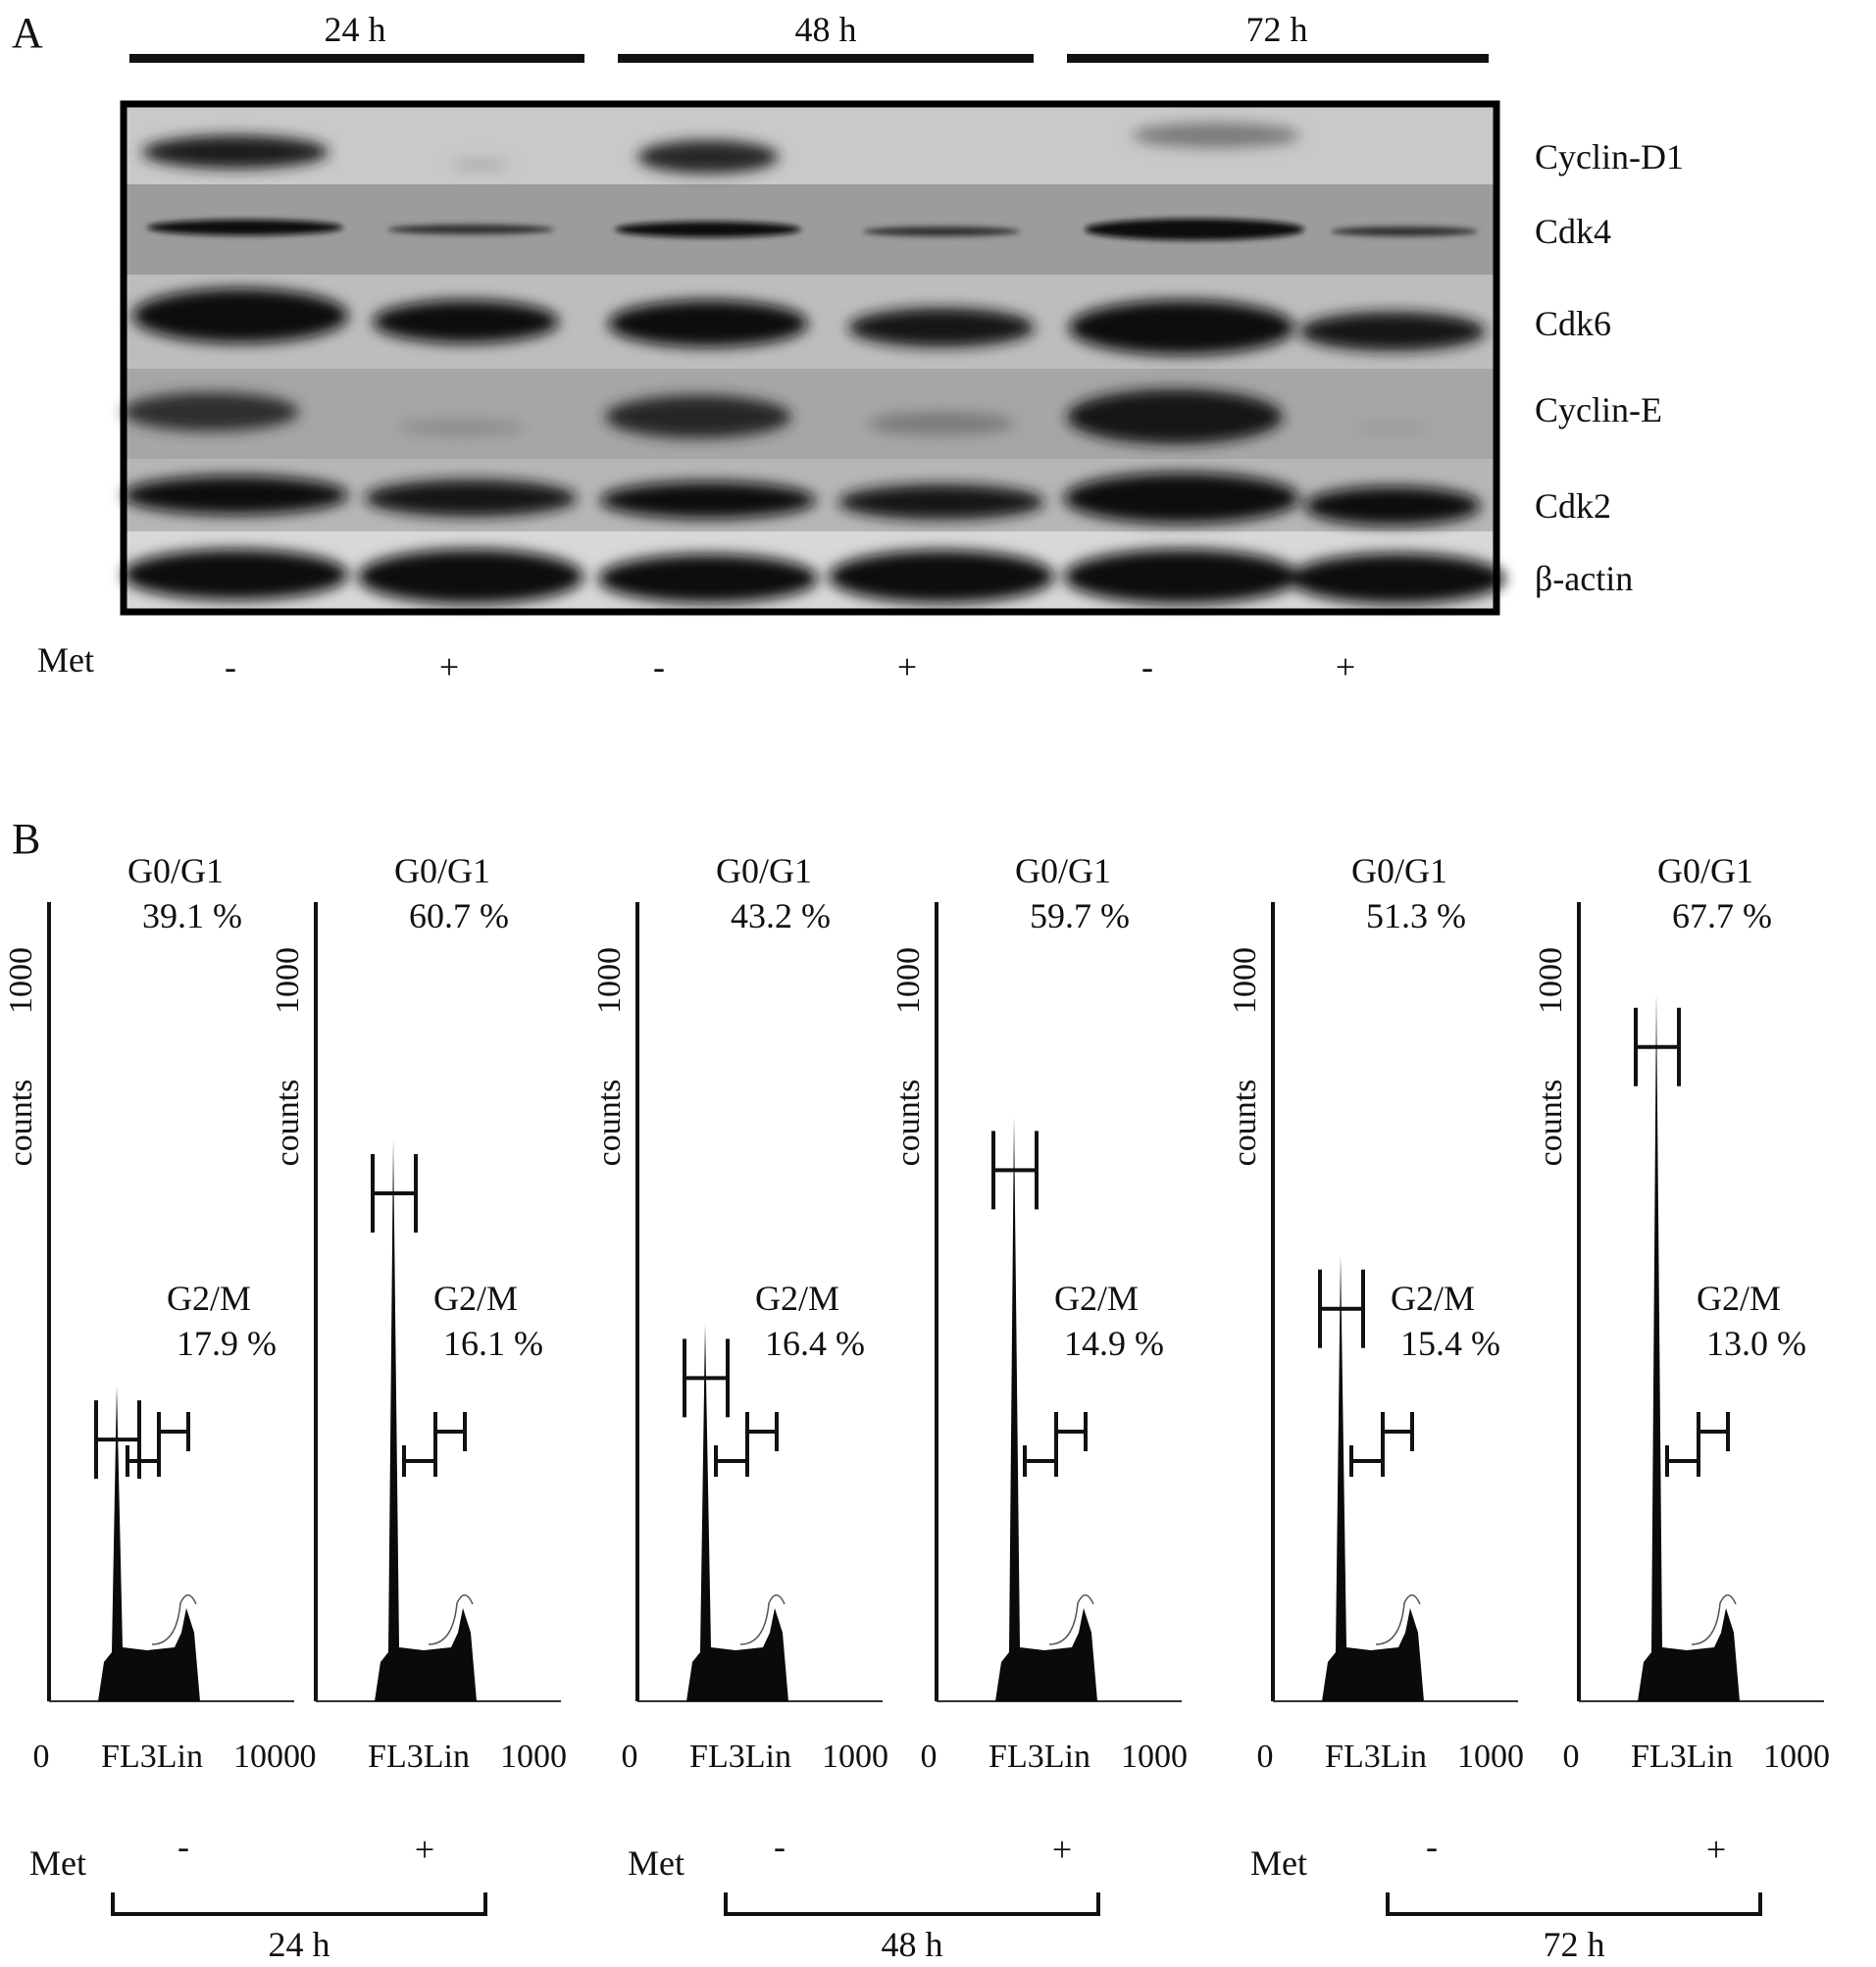  I want to click on bands-cdk6, so click(809, 321).